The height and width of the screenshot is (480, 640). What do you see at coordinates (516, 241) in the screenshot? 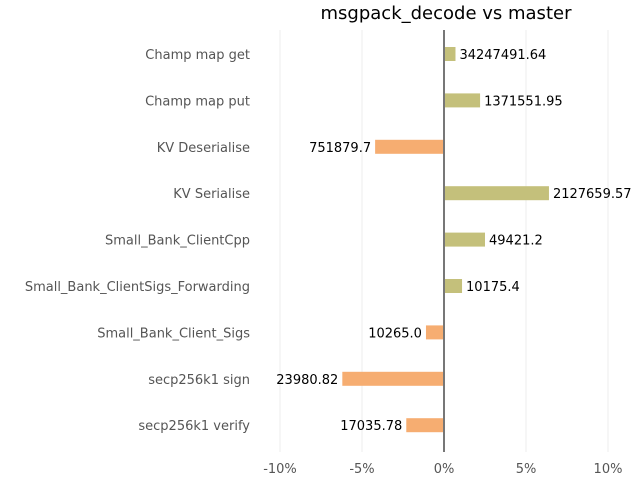
I see `data-label: 49421.2` at bounding box center [516, 241].